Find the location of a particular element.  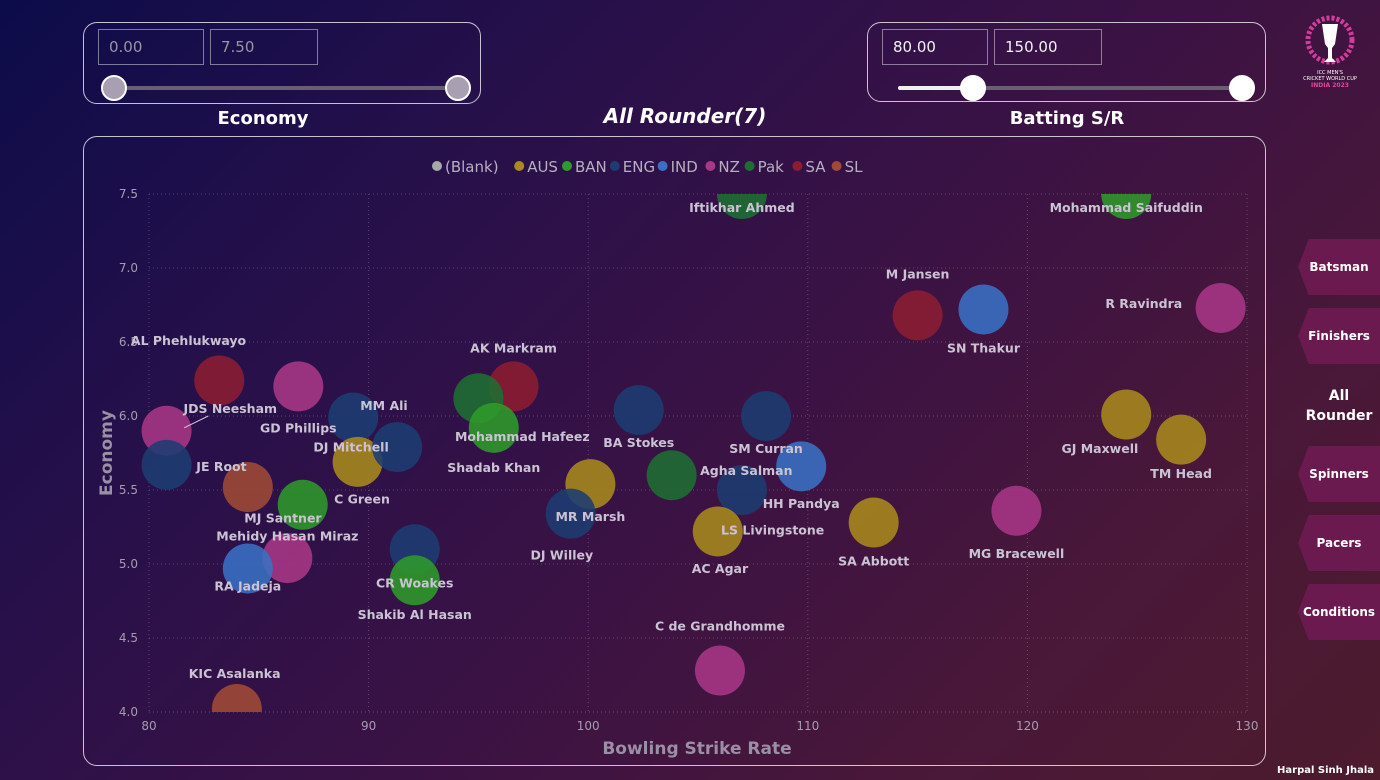

batting-sr-min-handle is located at coordinates (973, 88).